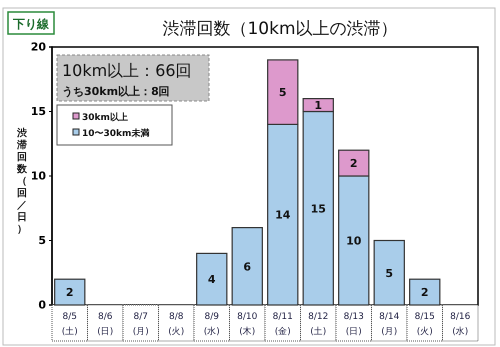 The image size is (500, 347). Describe the element at coordinates (354, 241) in the screenshot. I see `data-label: 10` at that location.